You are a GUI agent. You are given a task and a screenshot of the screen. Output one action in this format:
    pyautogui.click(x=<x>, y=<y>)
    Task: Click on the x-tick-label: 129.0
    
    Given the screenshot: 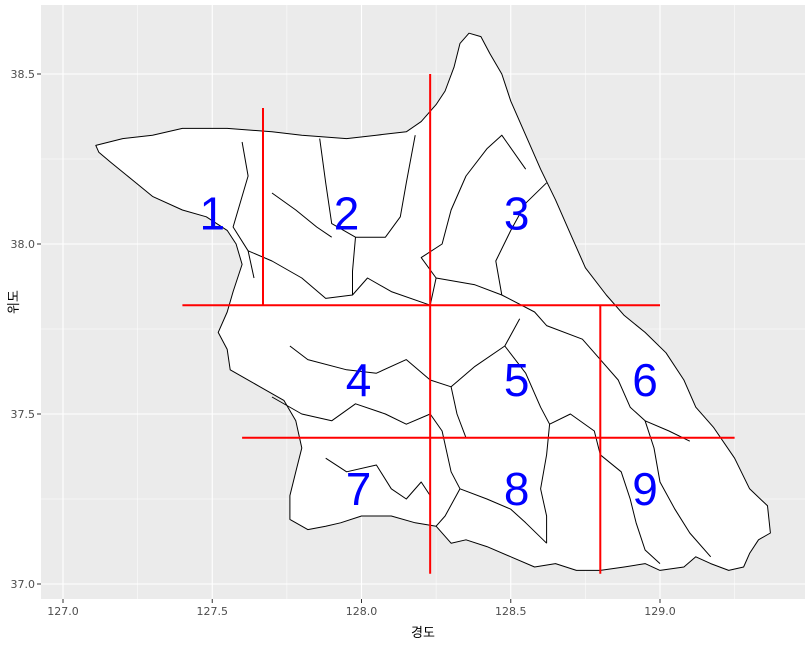 What is the action you would take?
    pyautogui.click(x=660, y=611)
    